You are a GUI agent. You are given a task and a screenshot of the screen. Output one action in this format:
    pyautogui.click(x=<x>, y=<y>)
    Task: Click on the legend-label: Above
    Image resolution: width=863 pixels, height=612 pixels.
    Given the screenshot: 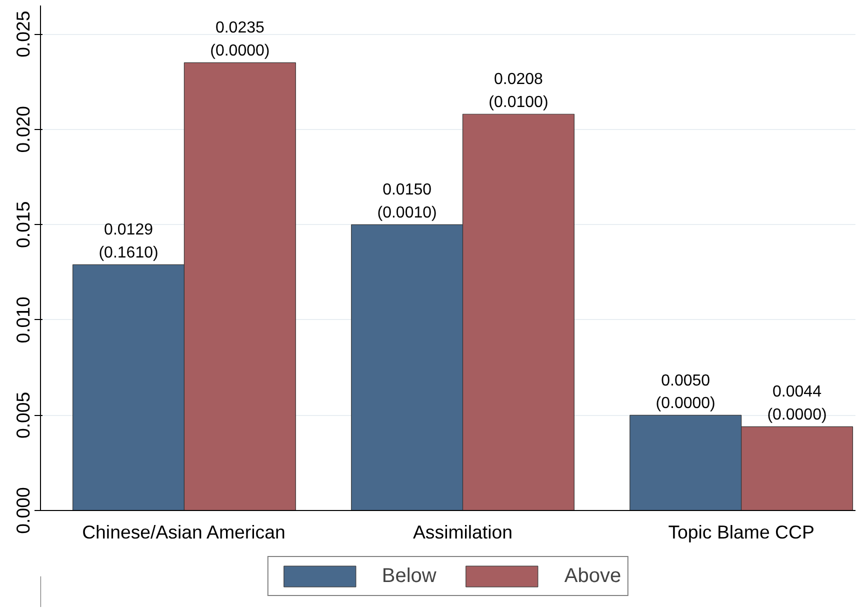 What is the action you would take?
    pyautogui.click(x=593, y=576)
    